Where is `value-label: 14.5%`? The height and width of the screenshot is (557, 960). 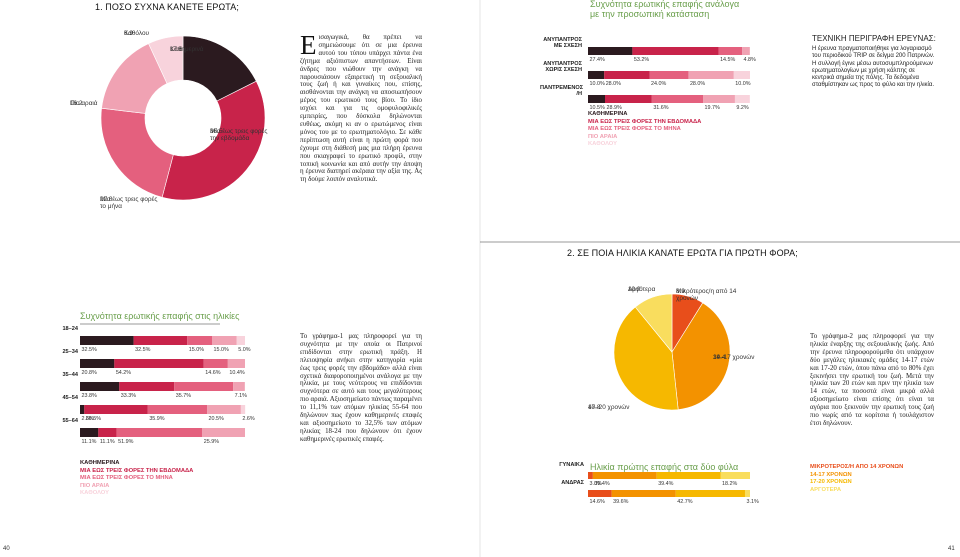
value-label: 14.5% is located at coordinates (727, 60).